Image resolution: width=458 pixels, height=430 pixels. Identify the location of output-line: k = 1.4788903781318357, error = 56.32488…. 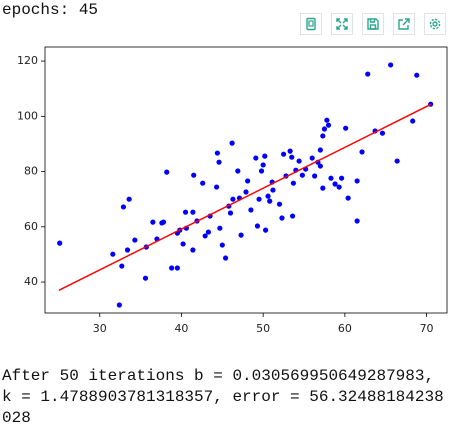
(223, 397).